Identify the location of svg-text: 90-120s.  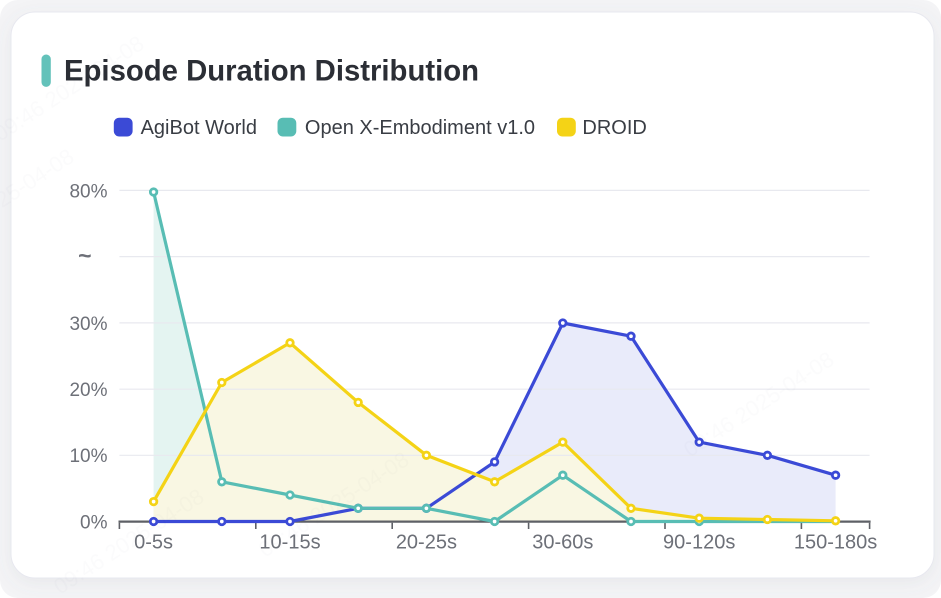
(699, 542).